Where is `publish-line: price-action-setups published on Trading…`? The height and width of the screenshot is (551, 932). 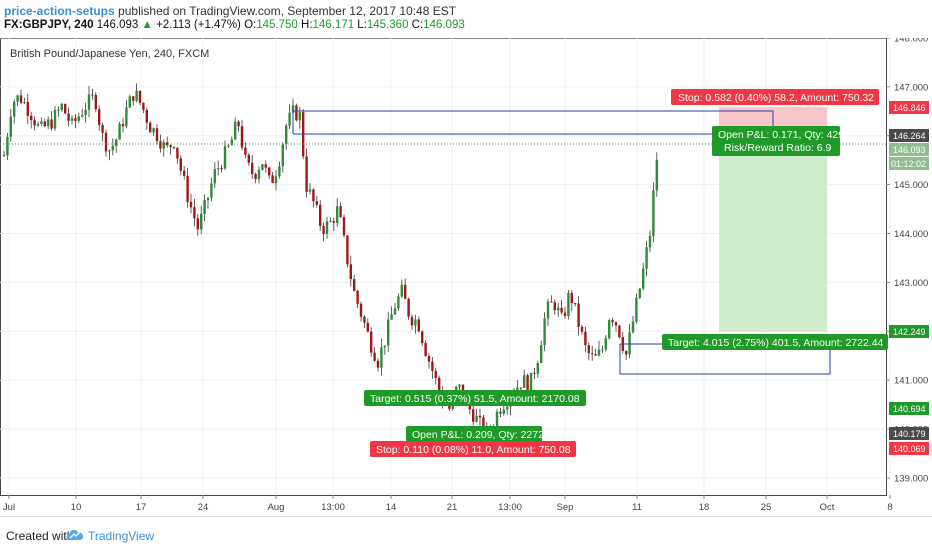
publish-line: price-action-setups published on Trading… is located at coordinates (230, 11).